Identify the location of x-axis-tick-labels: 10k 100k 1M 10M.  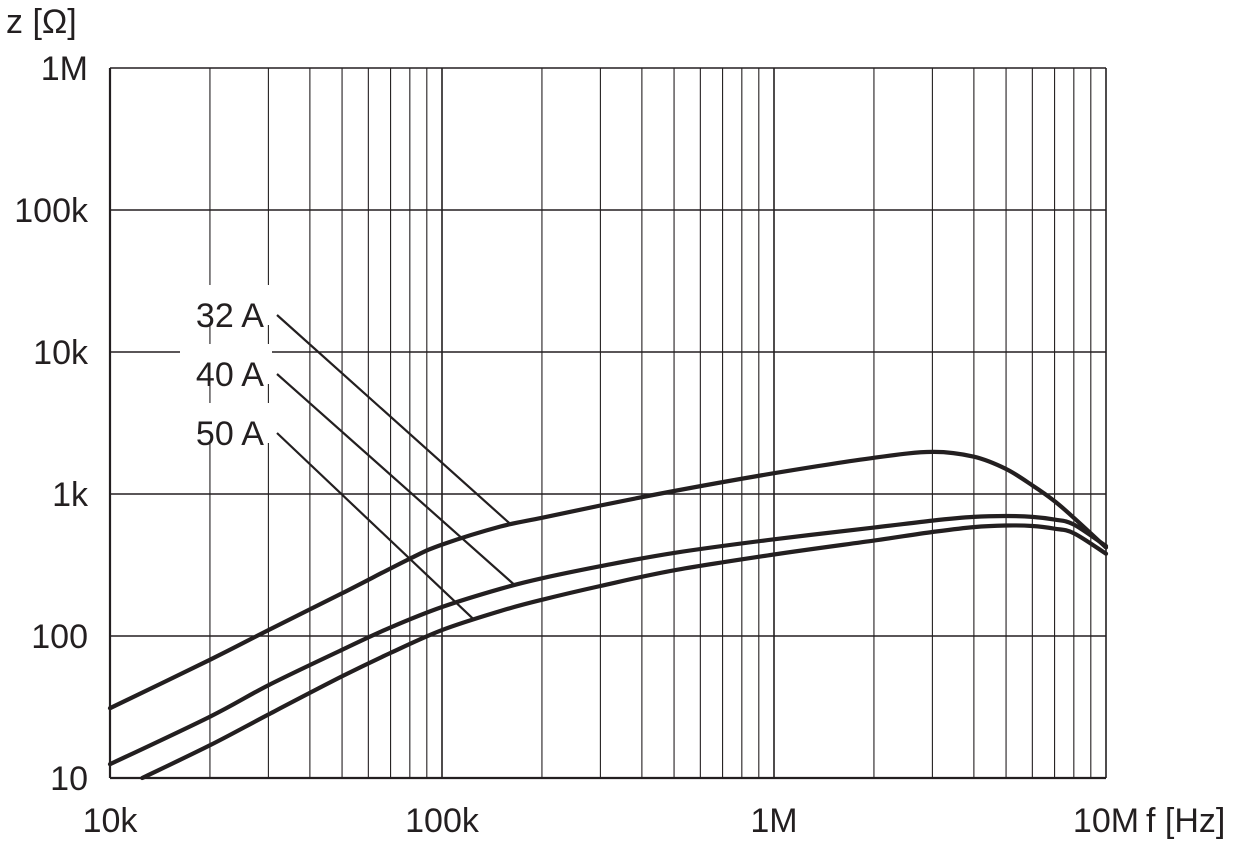
(611, 821).